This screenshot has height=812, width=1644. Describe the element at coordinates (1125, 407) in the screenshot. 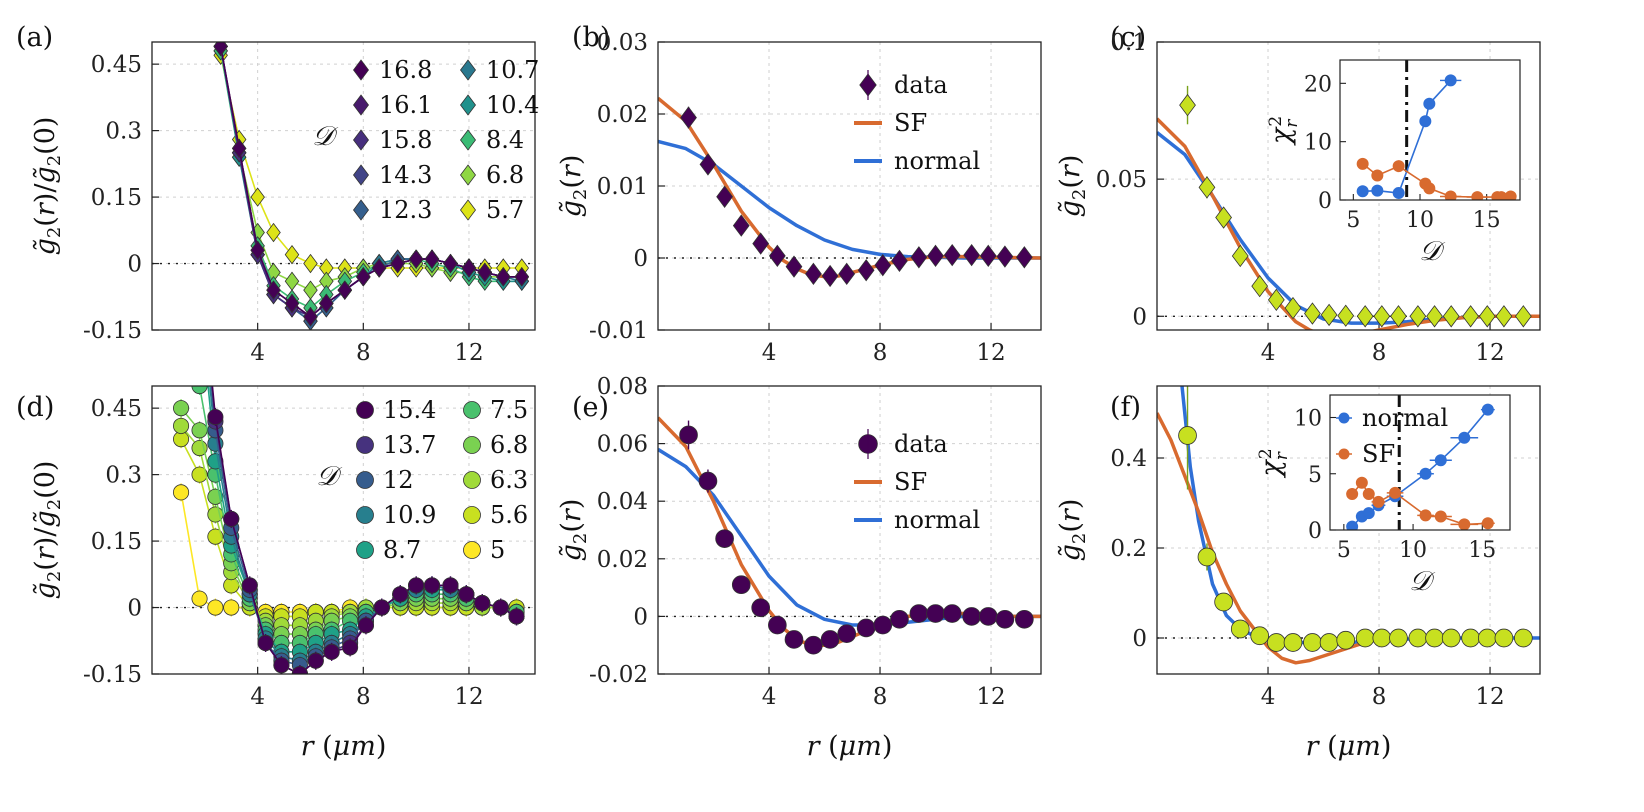

I see `panel-label-f: (f)` at that location.